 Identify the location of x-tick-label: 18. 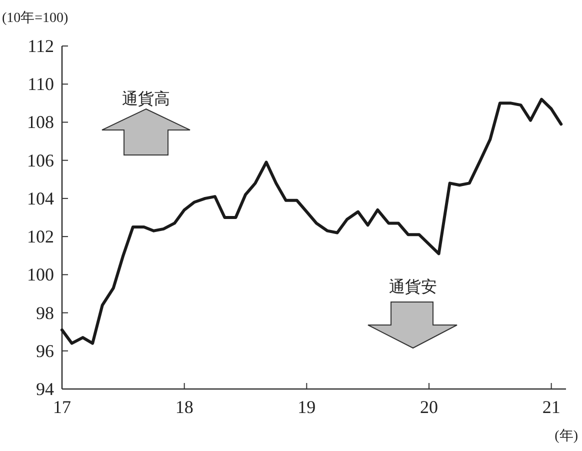
(184, 407).